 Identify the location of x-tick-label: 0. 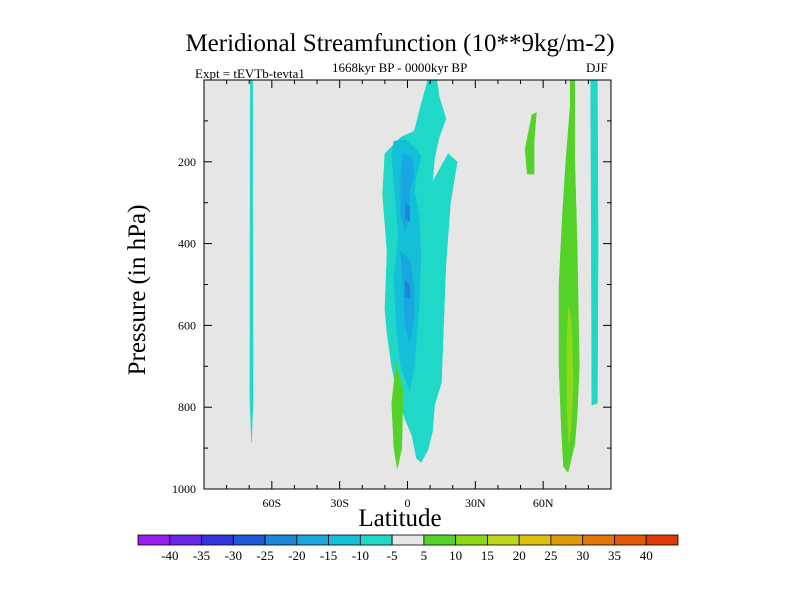
(408, 503).